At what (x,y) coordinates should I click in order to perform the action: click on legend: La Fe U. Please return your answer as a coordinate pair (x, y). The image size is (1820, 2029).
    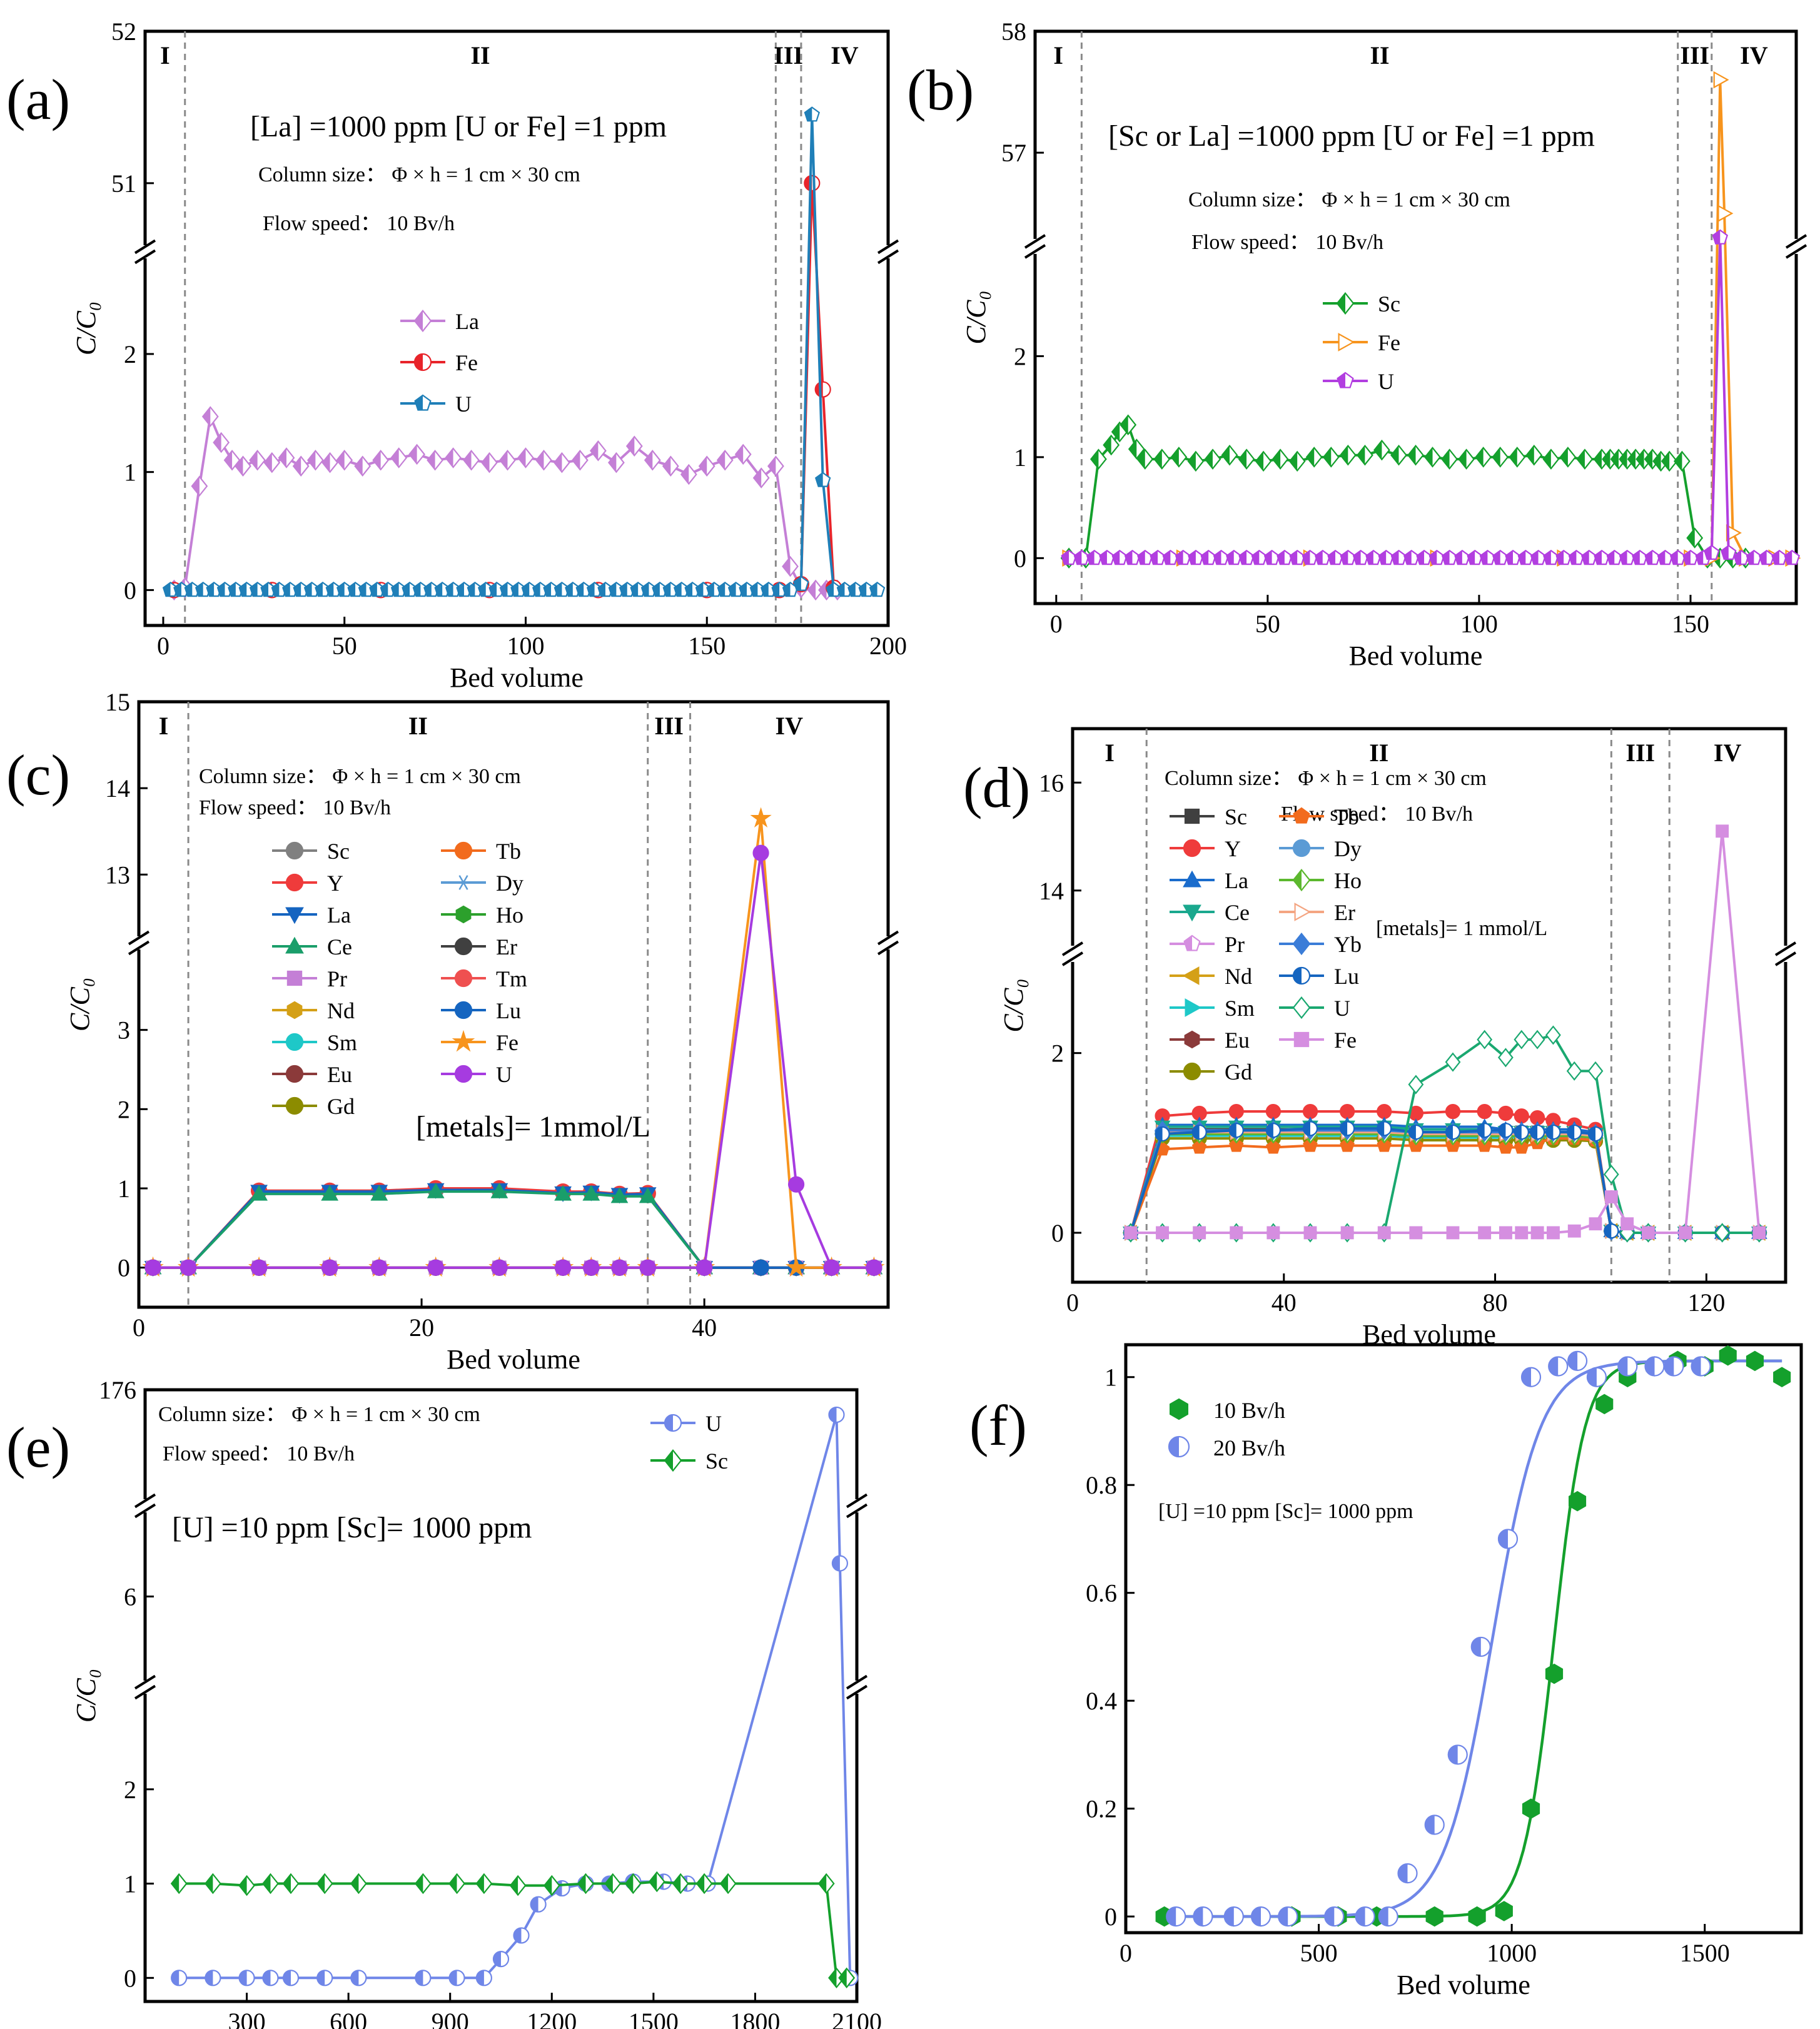
    Looking at the image, I should click on (439, 363).